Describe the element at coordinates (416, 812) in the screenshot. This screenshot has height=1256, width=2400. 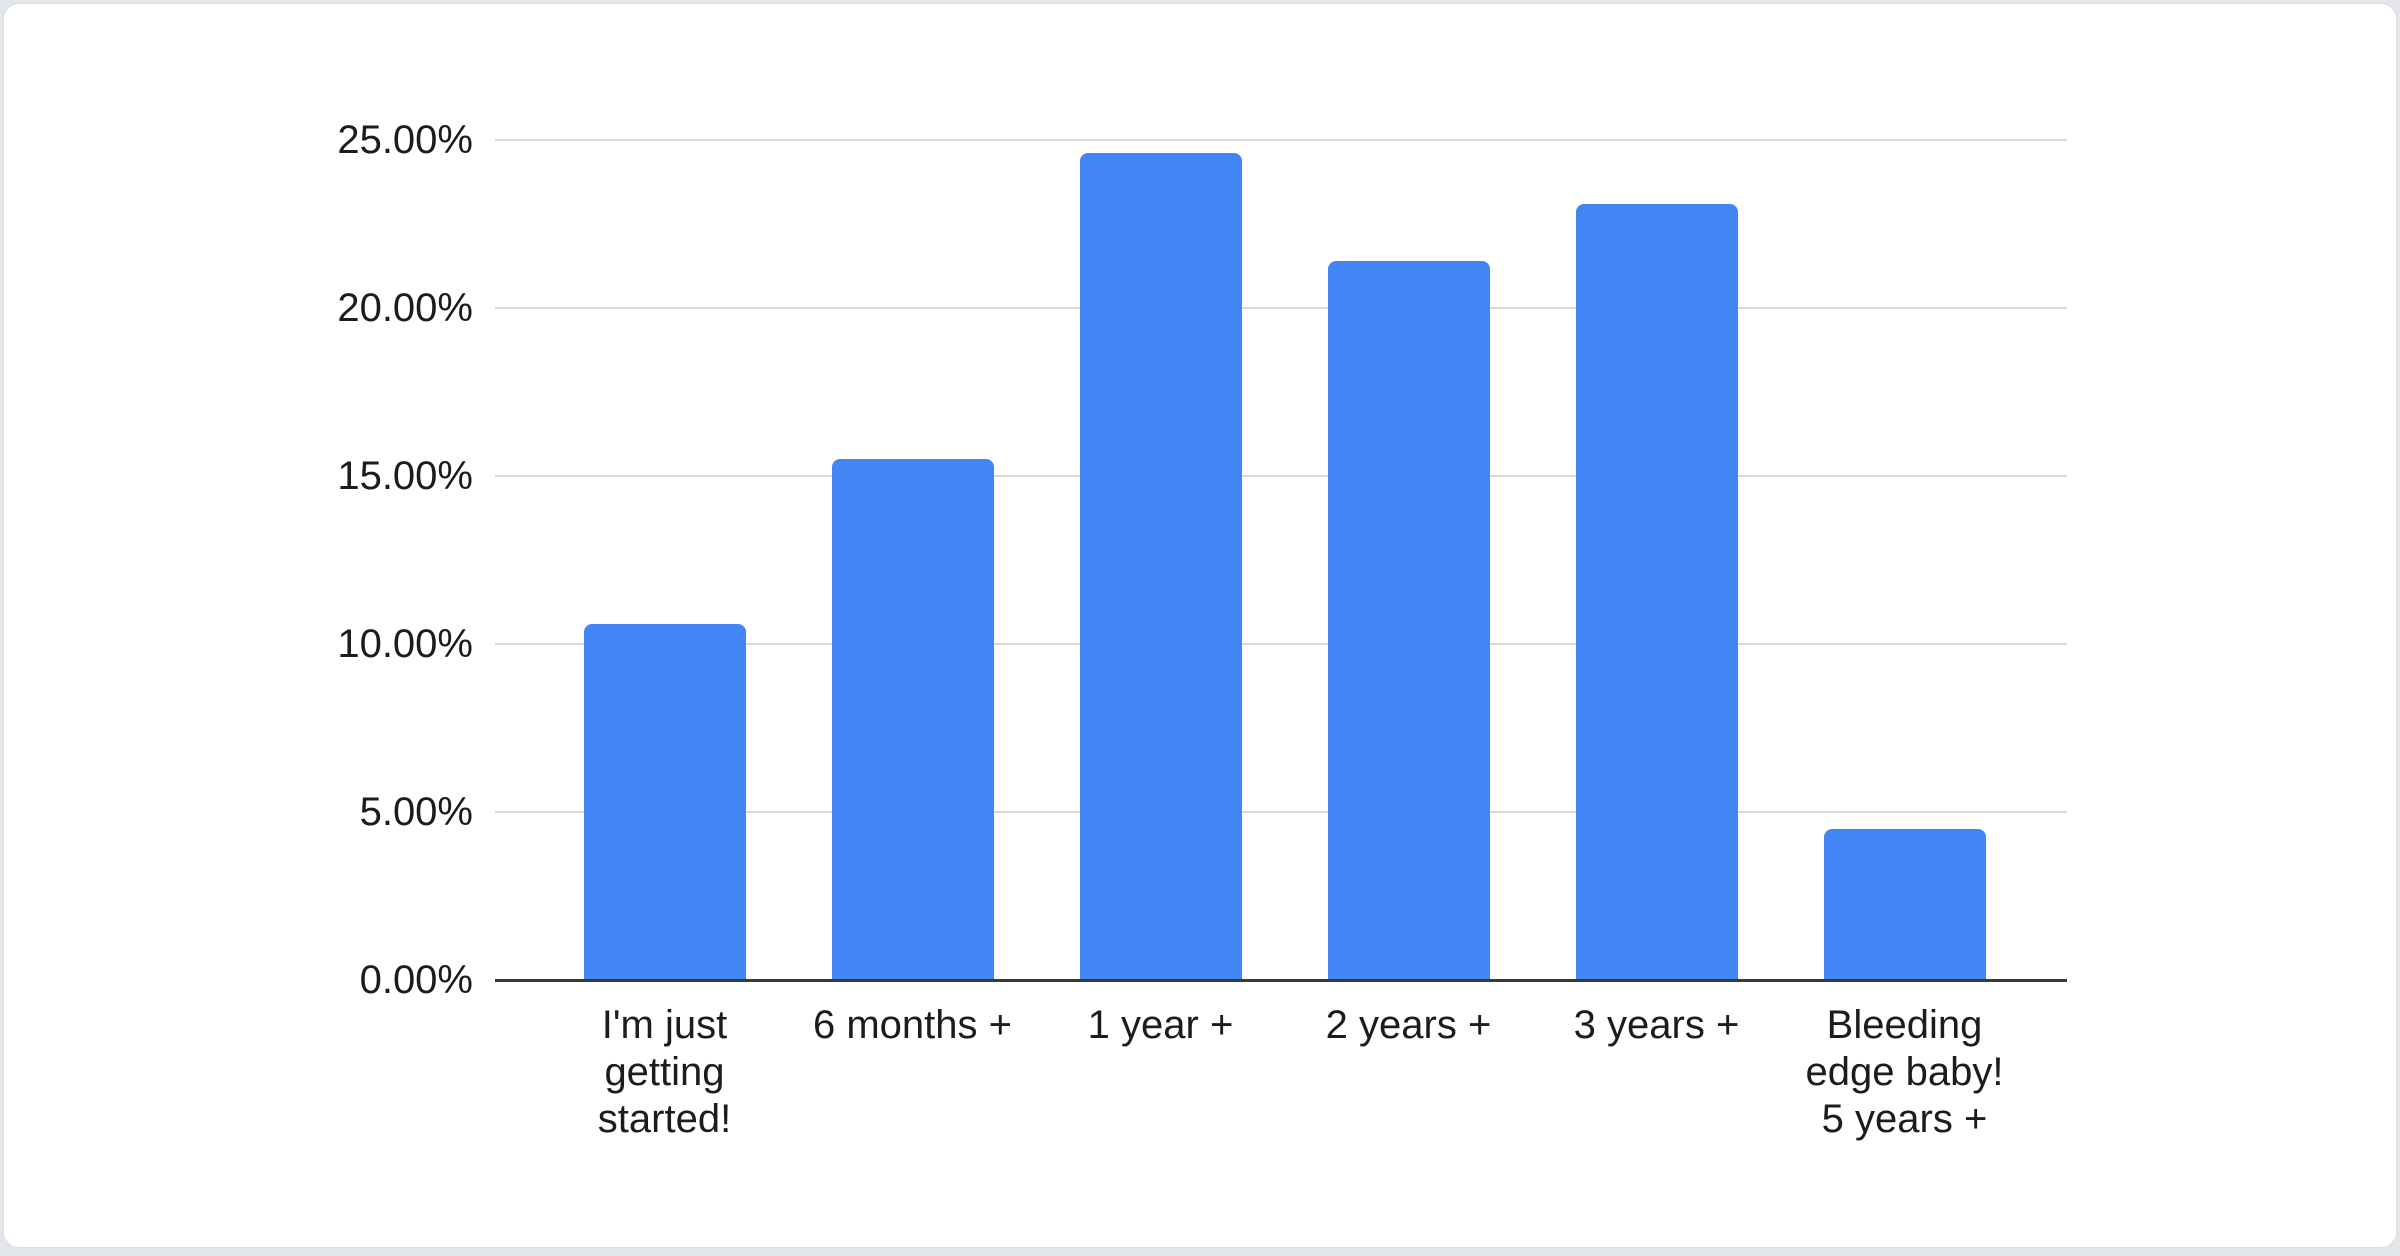
I see `y-axis-tick-label: 5.00%` at that location.